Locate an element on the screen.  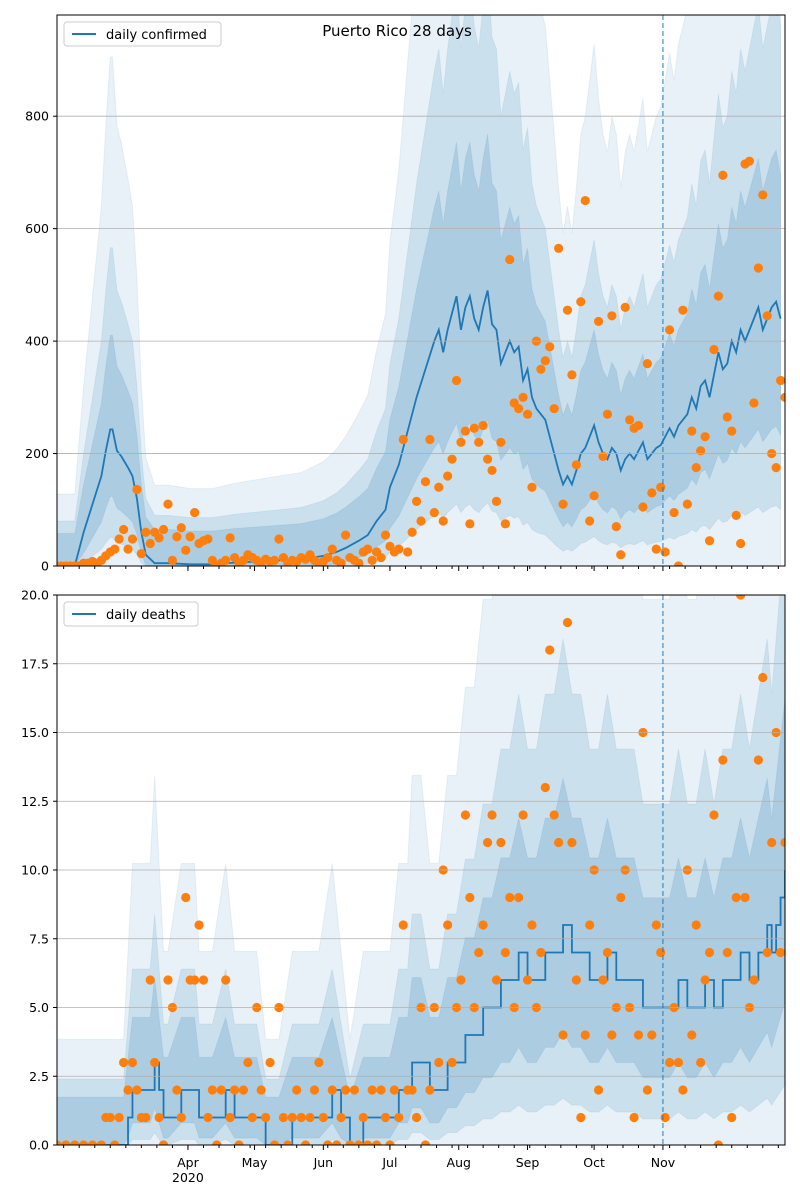
y-tick-label: 0 is located at coordinates (45, 566).